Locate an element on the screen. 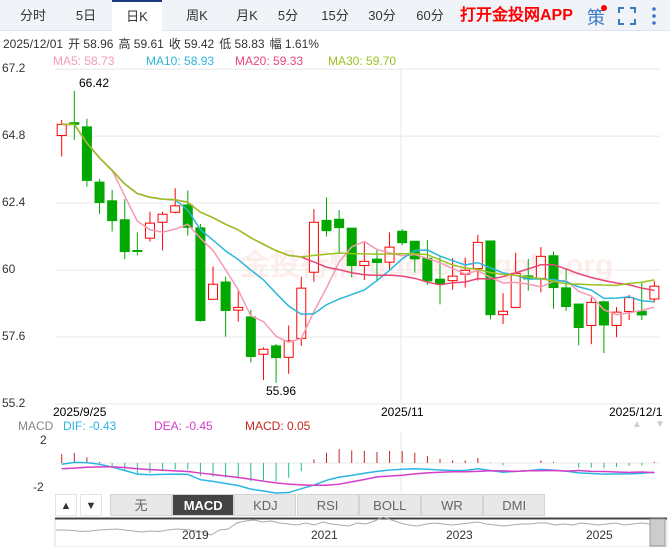 The image size is (670, 547). scroll-up-button: ▲ is located at coordinates (66, 505).